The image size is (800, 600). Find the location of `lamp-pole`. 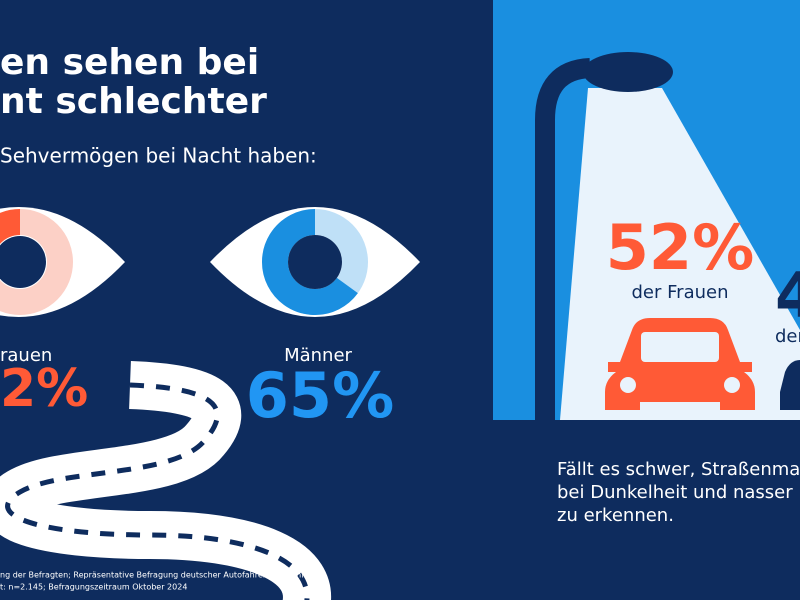

lamp-pole is located at coordinates (563, 239).